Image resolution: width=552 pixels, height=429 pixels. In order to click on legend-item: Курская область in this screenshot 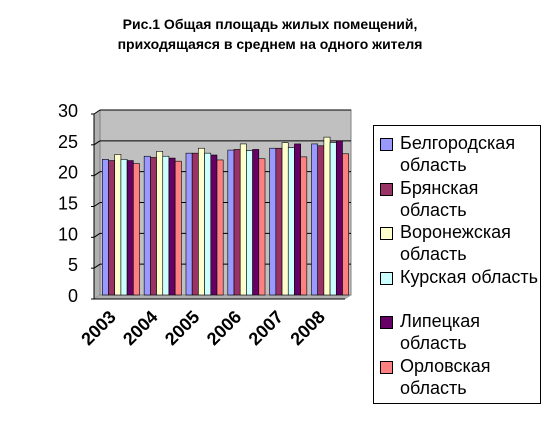, I will do `click(460, 288)`.